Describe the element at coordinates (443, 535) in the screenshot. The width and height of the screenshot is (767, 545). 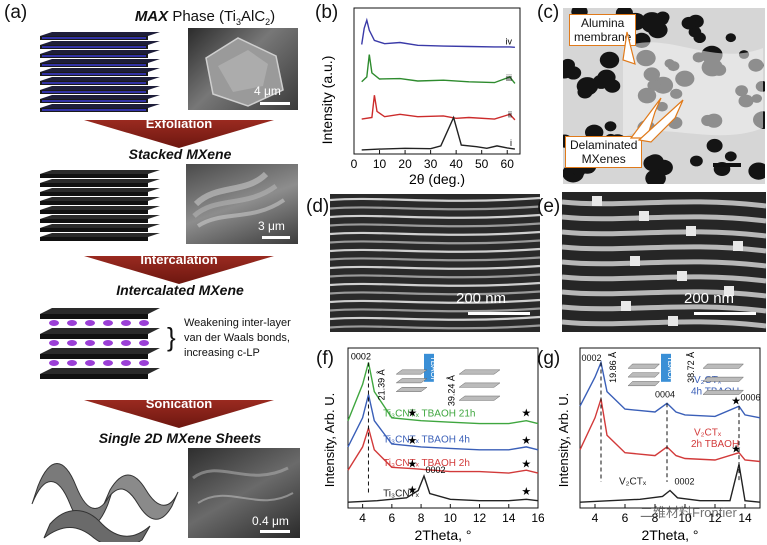
I see `panel-f-xlabel: 2Theta, °` at that location.